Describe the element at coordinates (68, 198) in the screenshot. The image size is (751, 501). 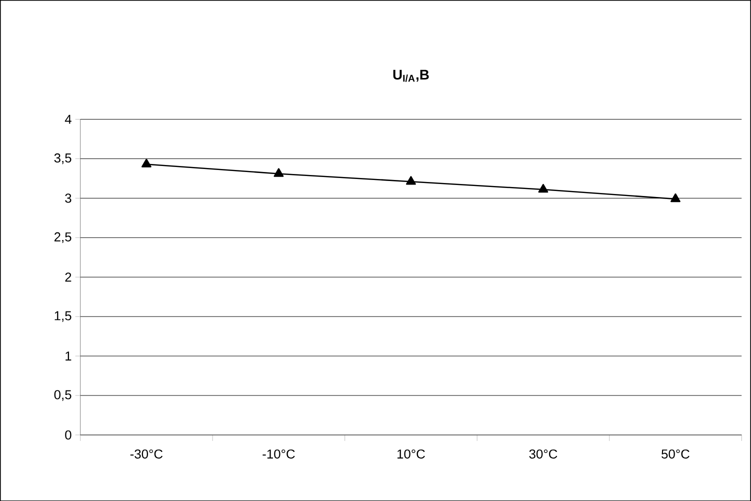
I see `y-tick-label: 3` at that location.